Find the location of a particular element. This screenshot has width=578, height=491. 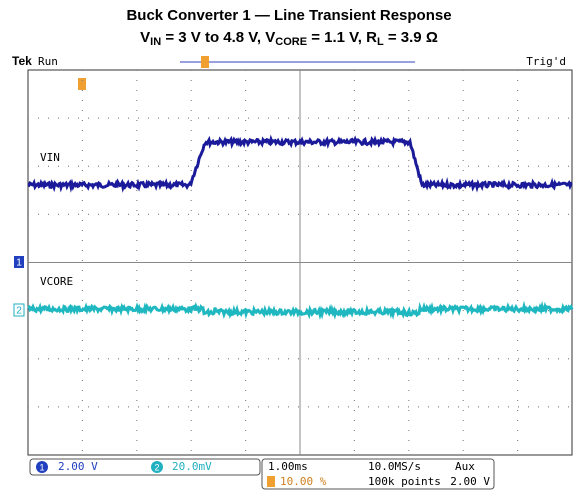

trigger-pos-marker is located at coordinates (82, 84).